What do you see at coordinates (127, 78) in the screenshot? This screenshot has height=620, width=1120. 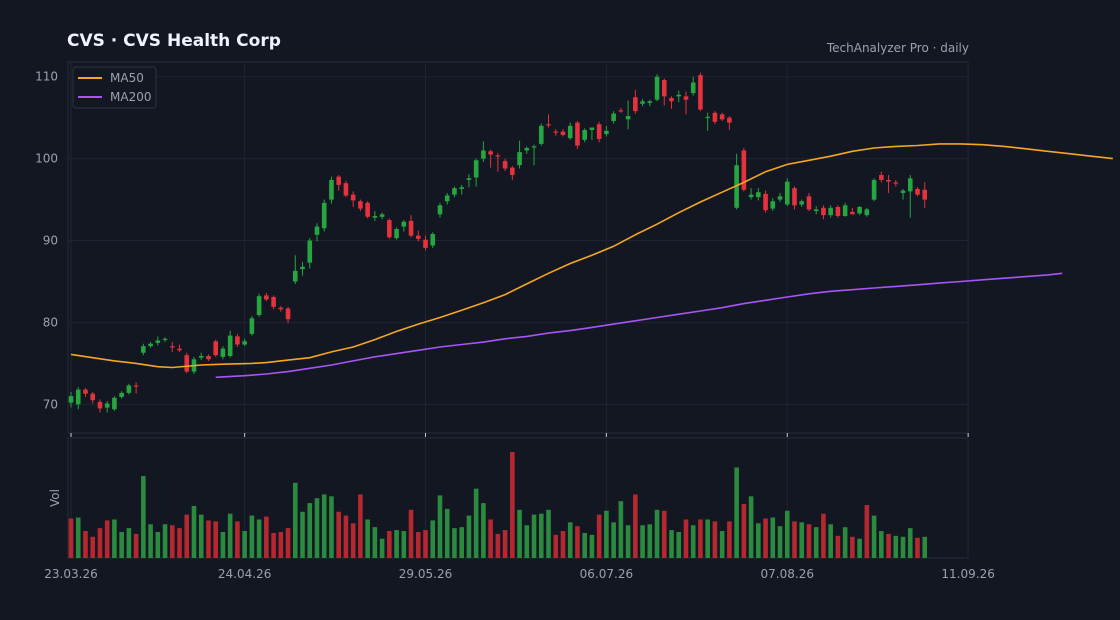 I see `legend-label: MA50` at bounding box center [127, 78].